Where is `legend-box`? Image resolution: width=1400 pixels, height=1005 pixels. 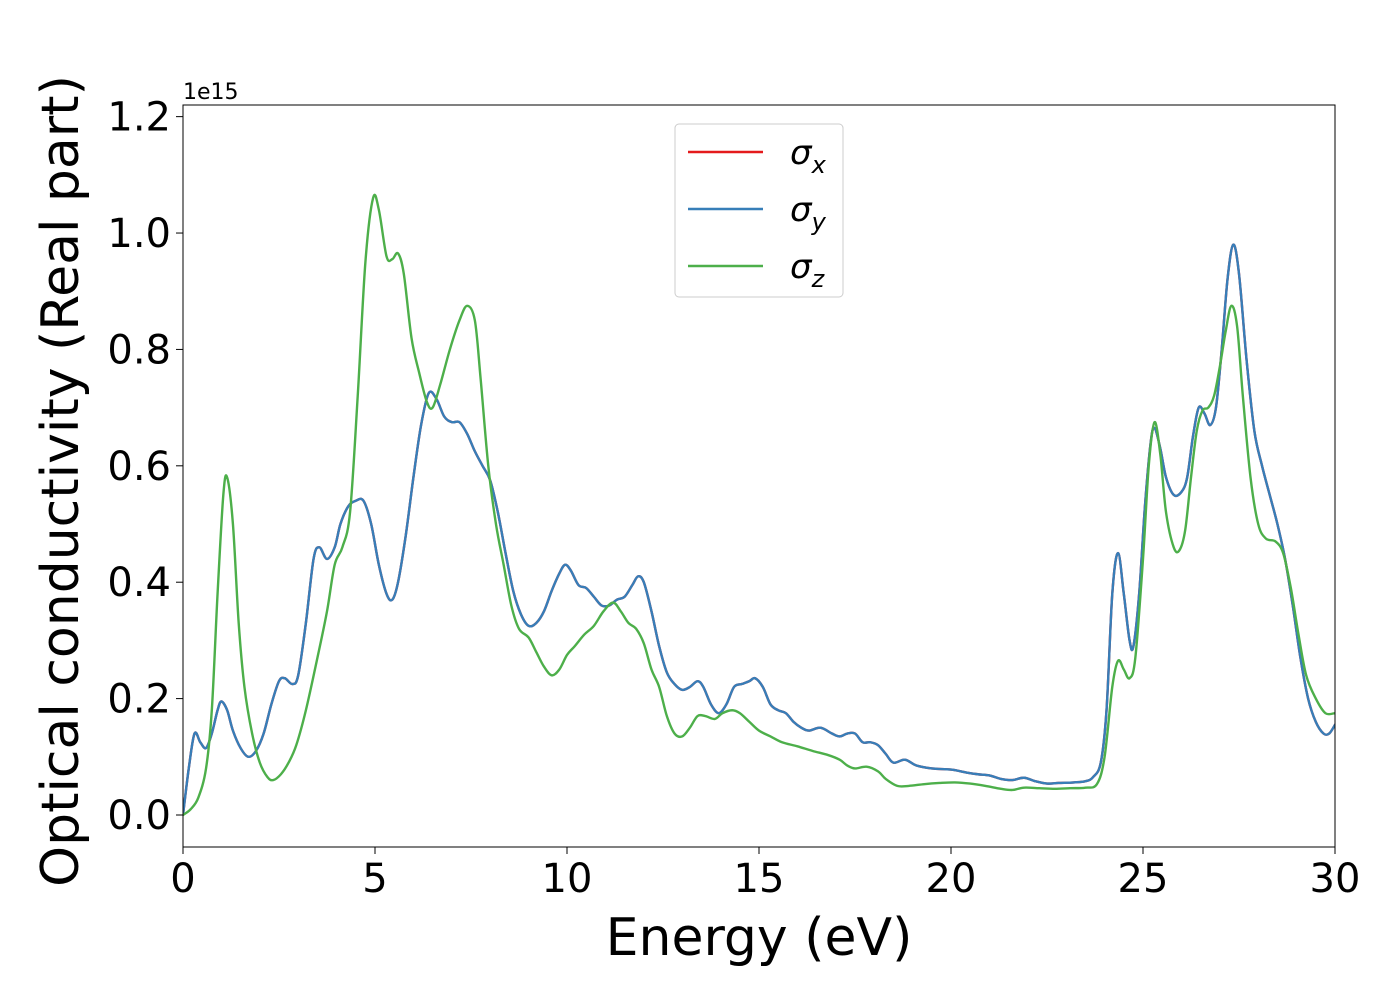 legend-box is located at coordinates (759, 210).